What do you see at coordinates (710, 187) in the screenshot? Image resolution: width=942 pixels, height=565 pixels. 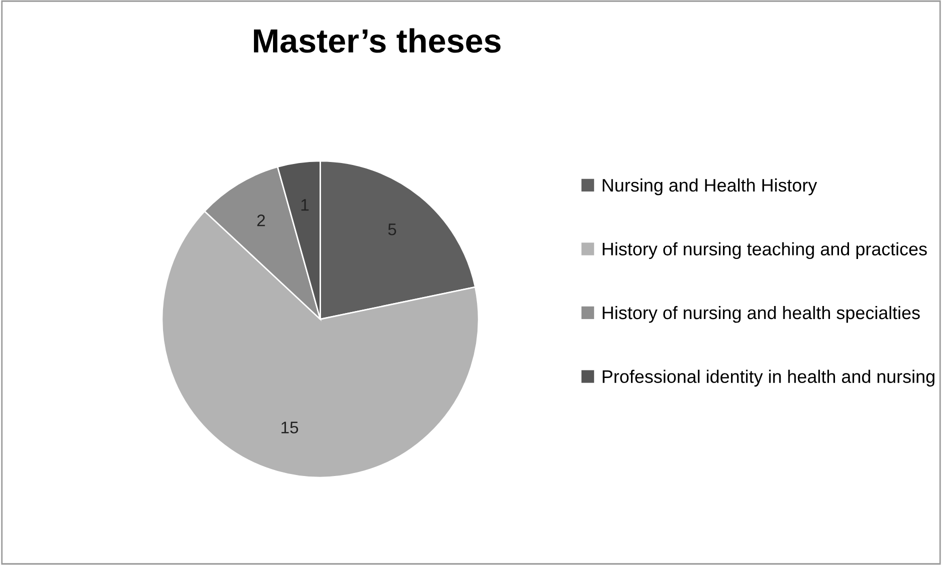 I see `legend-label: Nursing and Health History` at bounding box center [710, 187].